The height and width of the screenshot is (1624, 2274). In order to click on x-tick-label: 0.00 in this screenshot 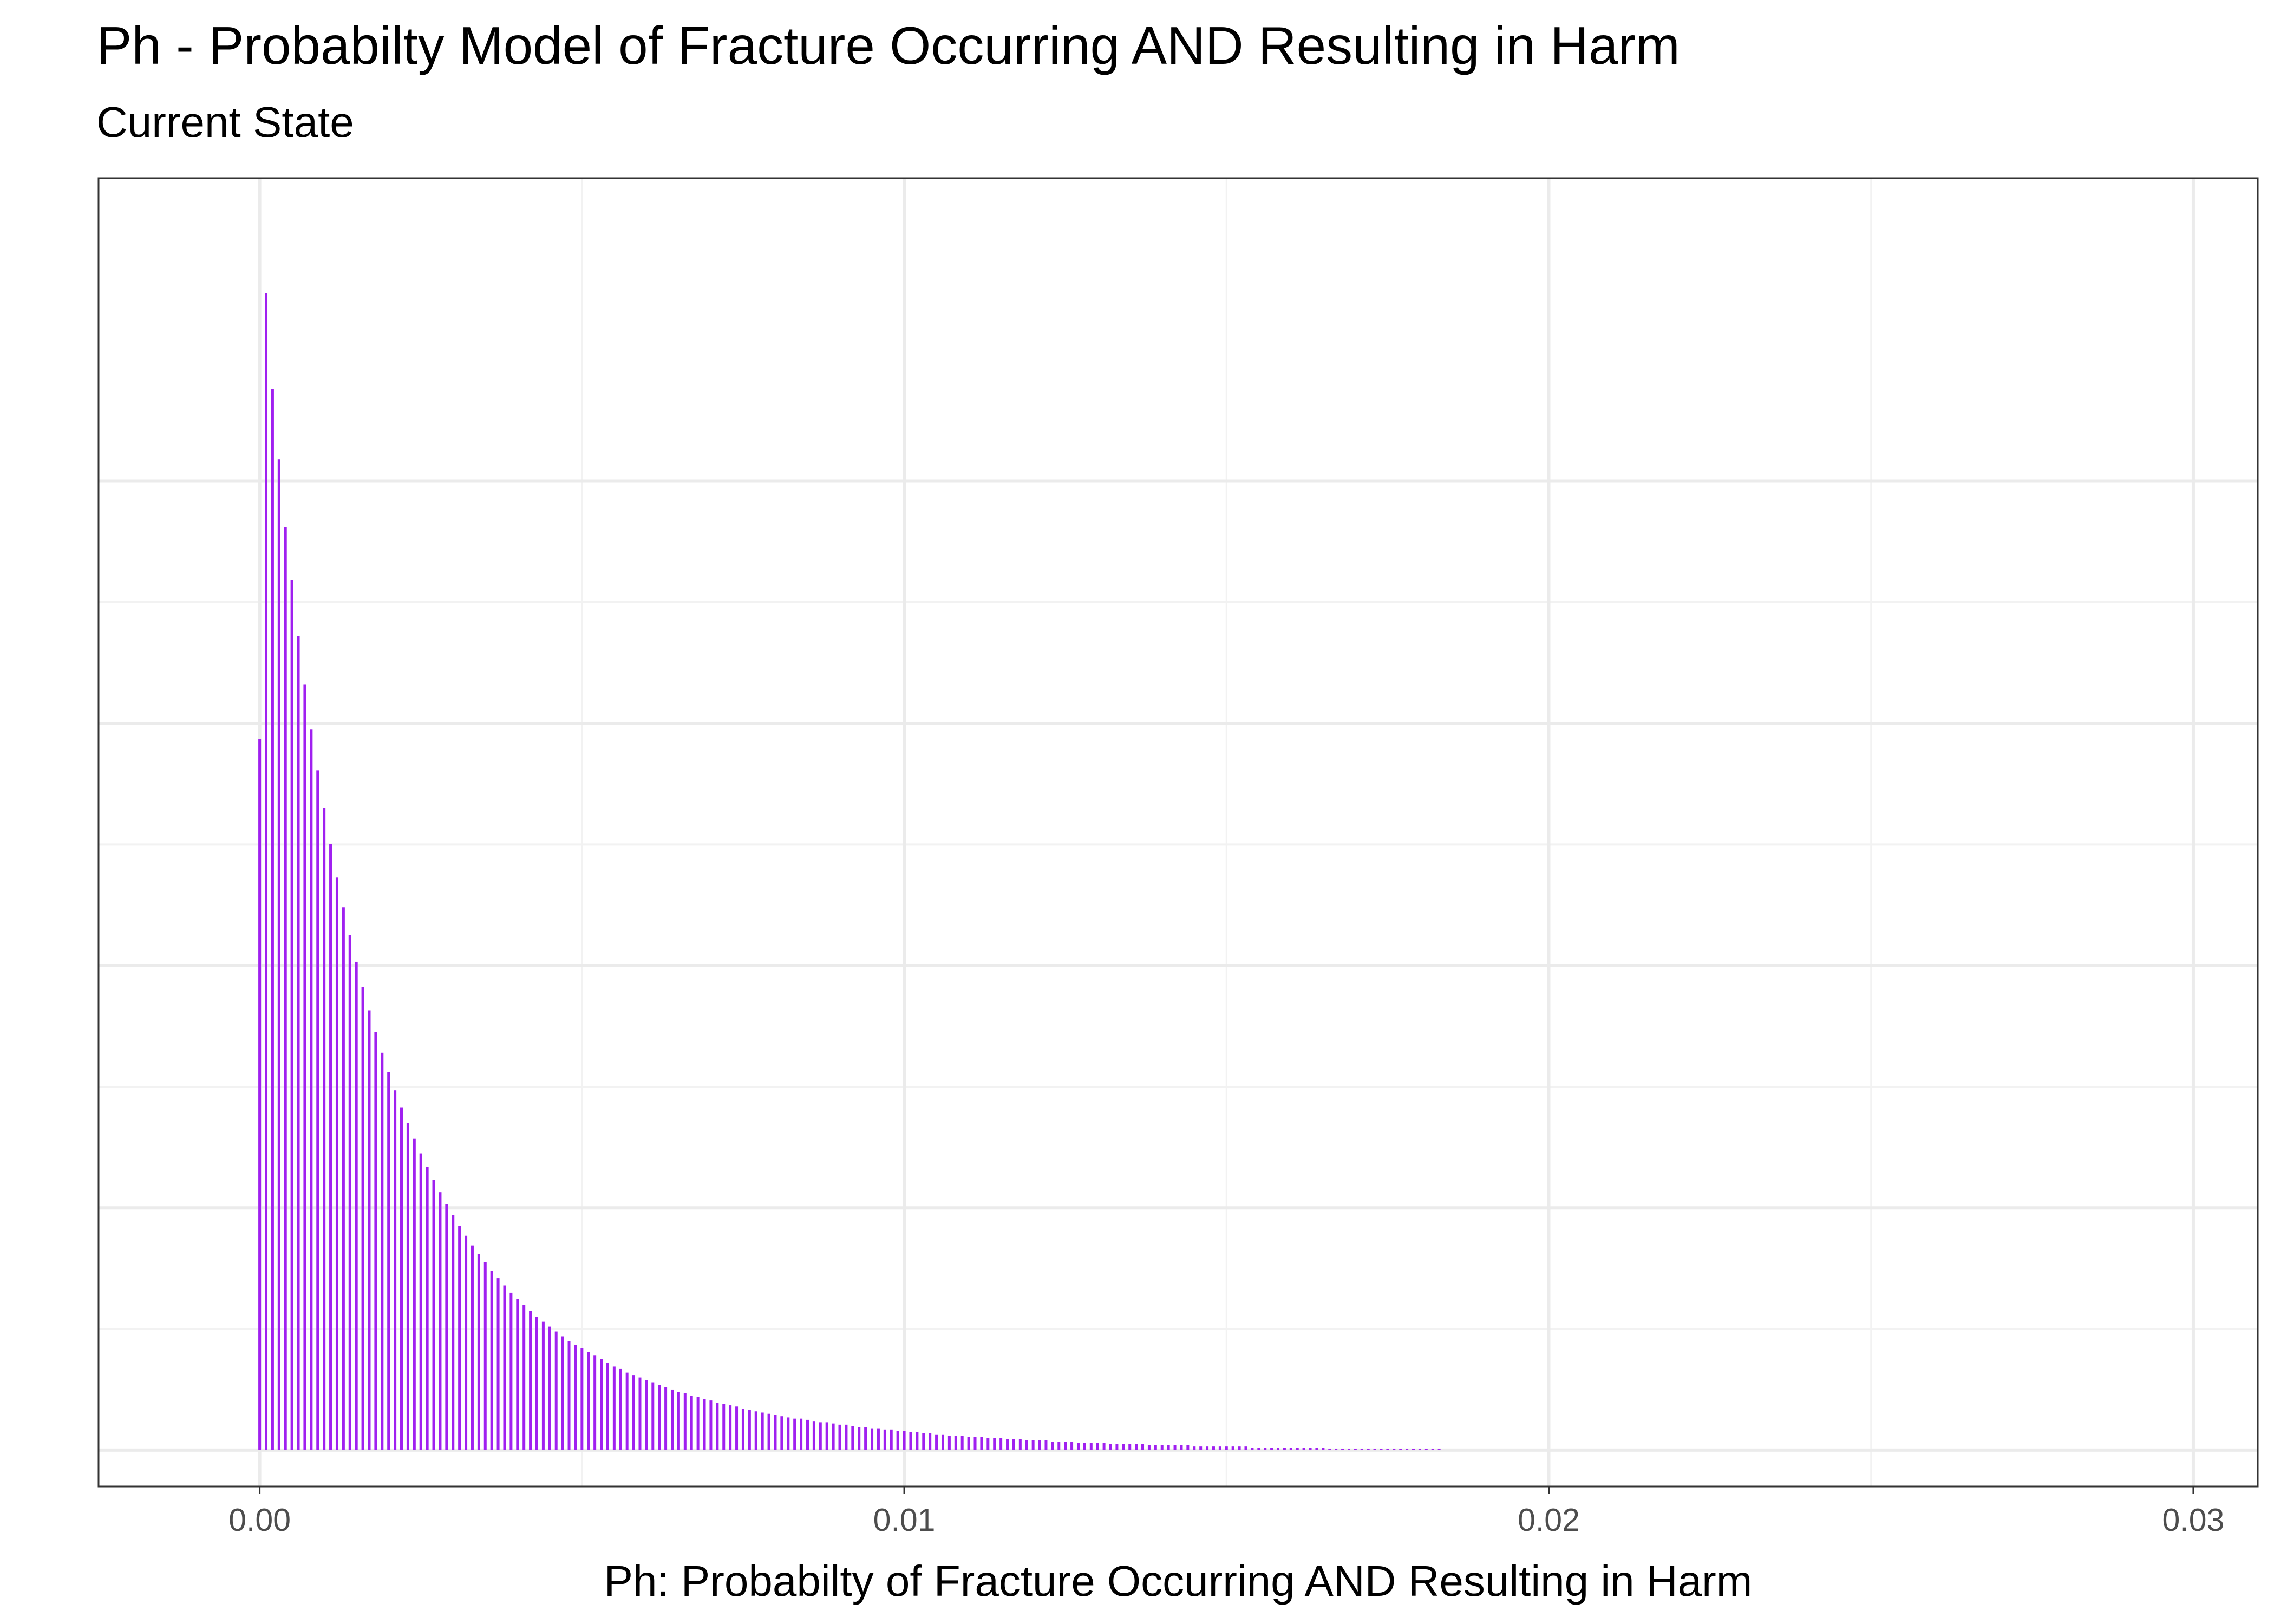, I will do `click(259, 1520)`.